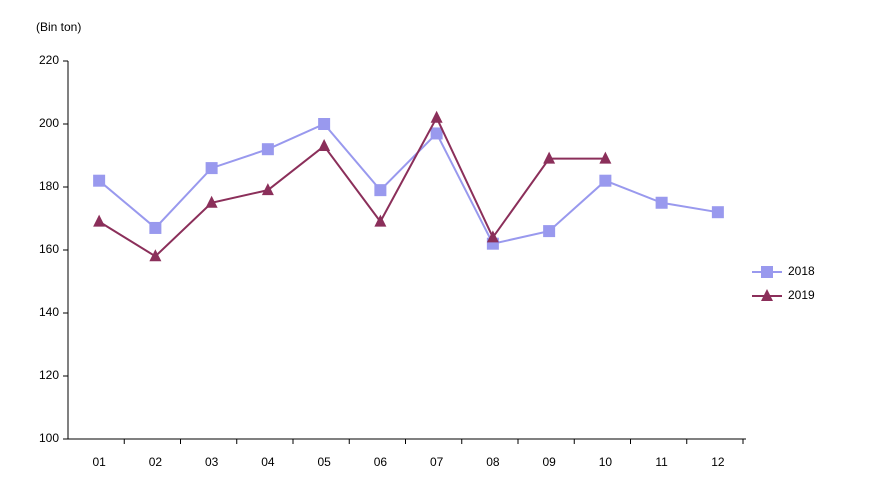 The image size is (880, 488). What do you see at coordinates (493, 462) in the screenshot?
I see `x-tick-label: 08` at bounding box center [493, 462].